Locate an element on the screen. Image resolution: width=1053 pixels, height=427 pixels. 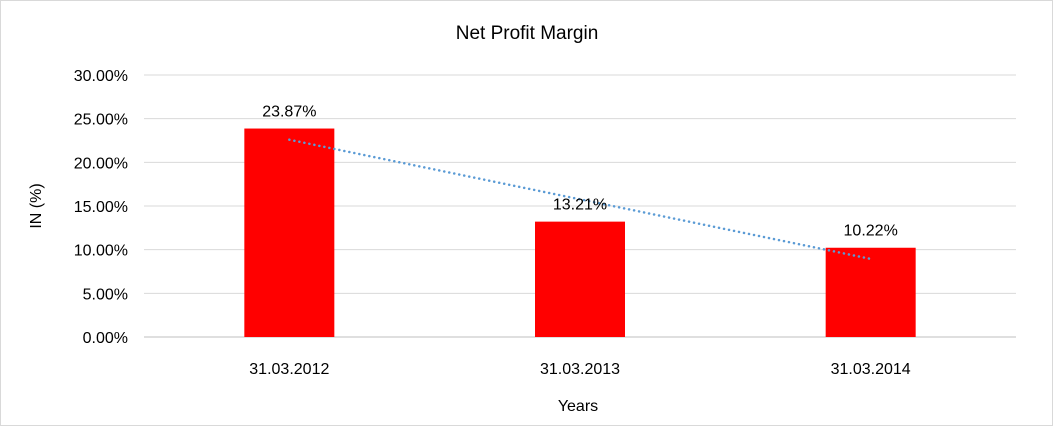
data-label: 10.22% is located at coordinates (871, 231).